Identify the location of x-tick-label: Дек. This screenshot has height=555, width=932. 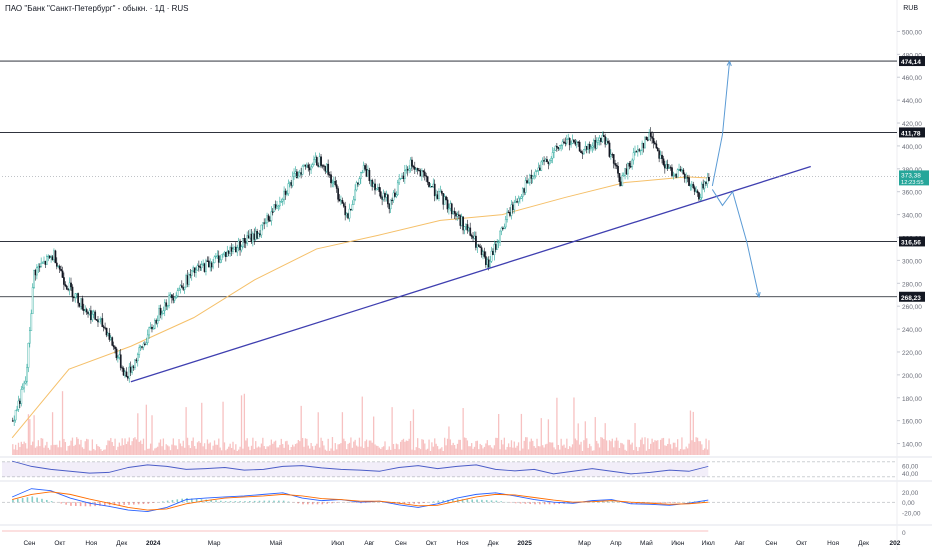
(863, 543).